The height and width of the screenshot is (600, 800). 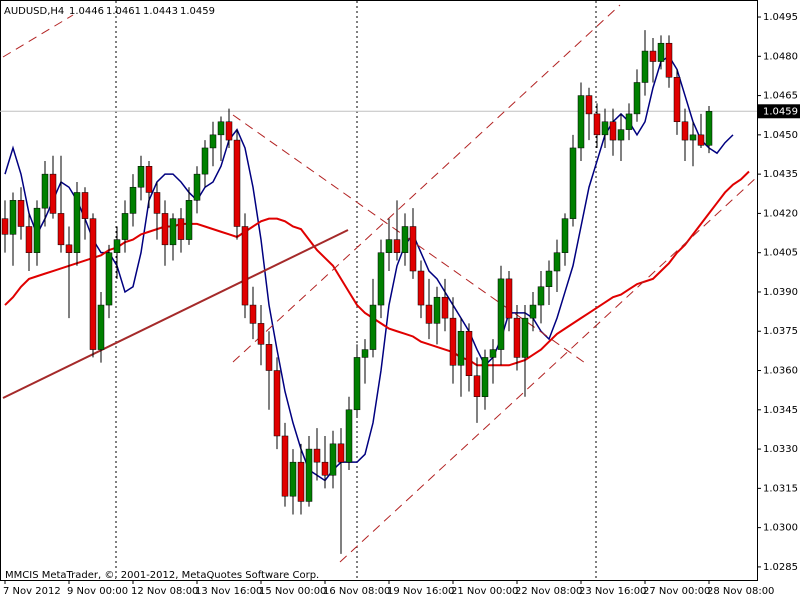 What do you see at coordinates (676, 591) in the screenshot?
I see `x-tick-label: 27 Nov 00:00` at bounding box center [676, 591].